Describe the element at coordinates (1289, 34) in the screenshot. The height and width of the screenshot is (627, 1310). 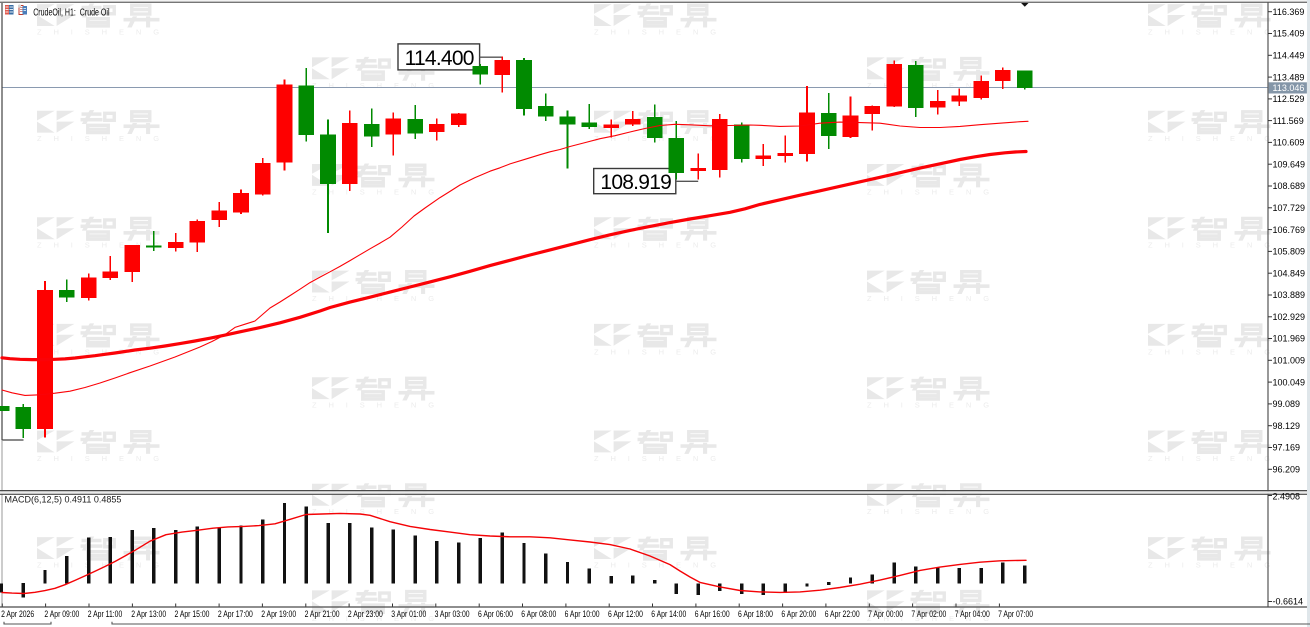
I see `svg-text: 115.409` at that location.